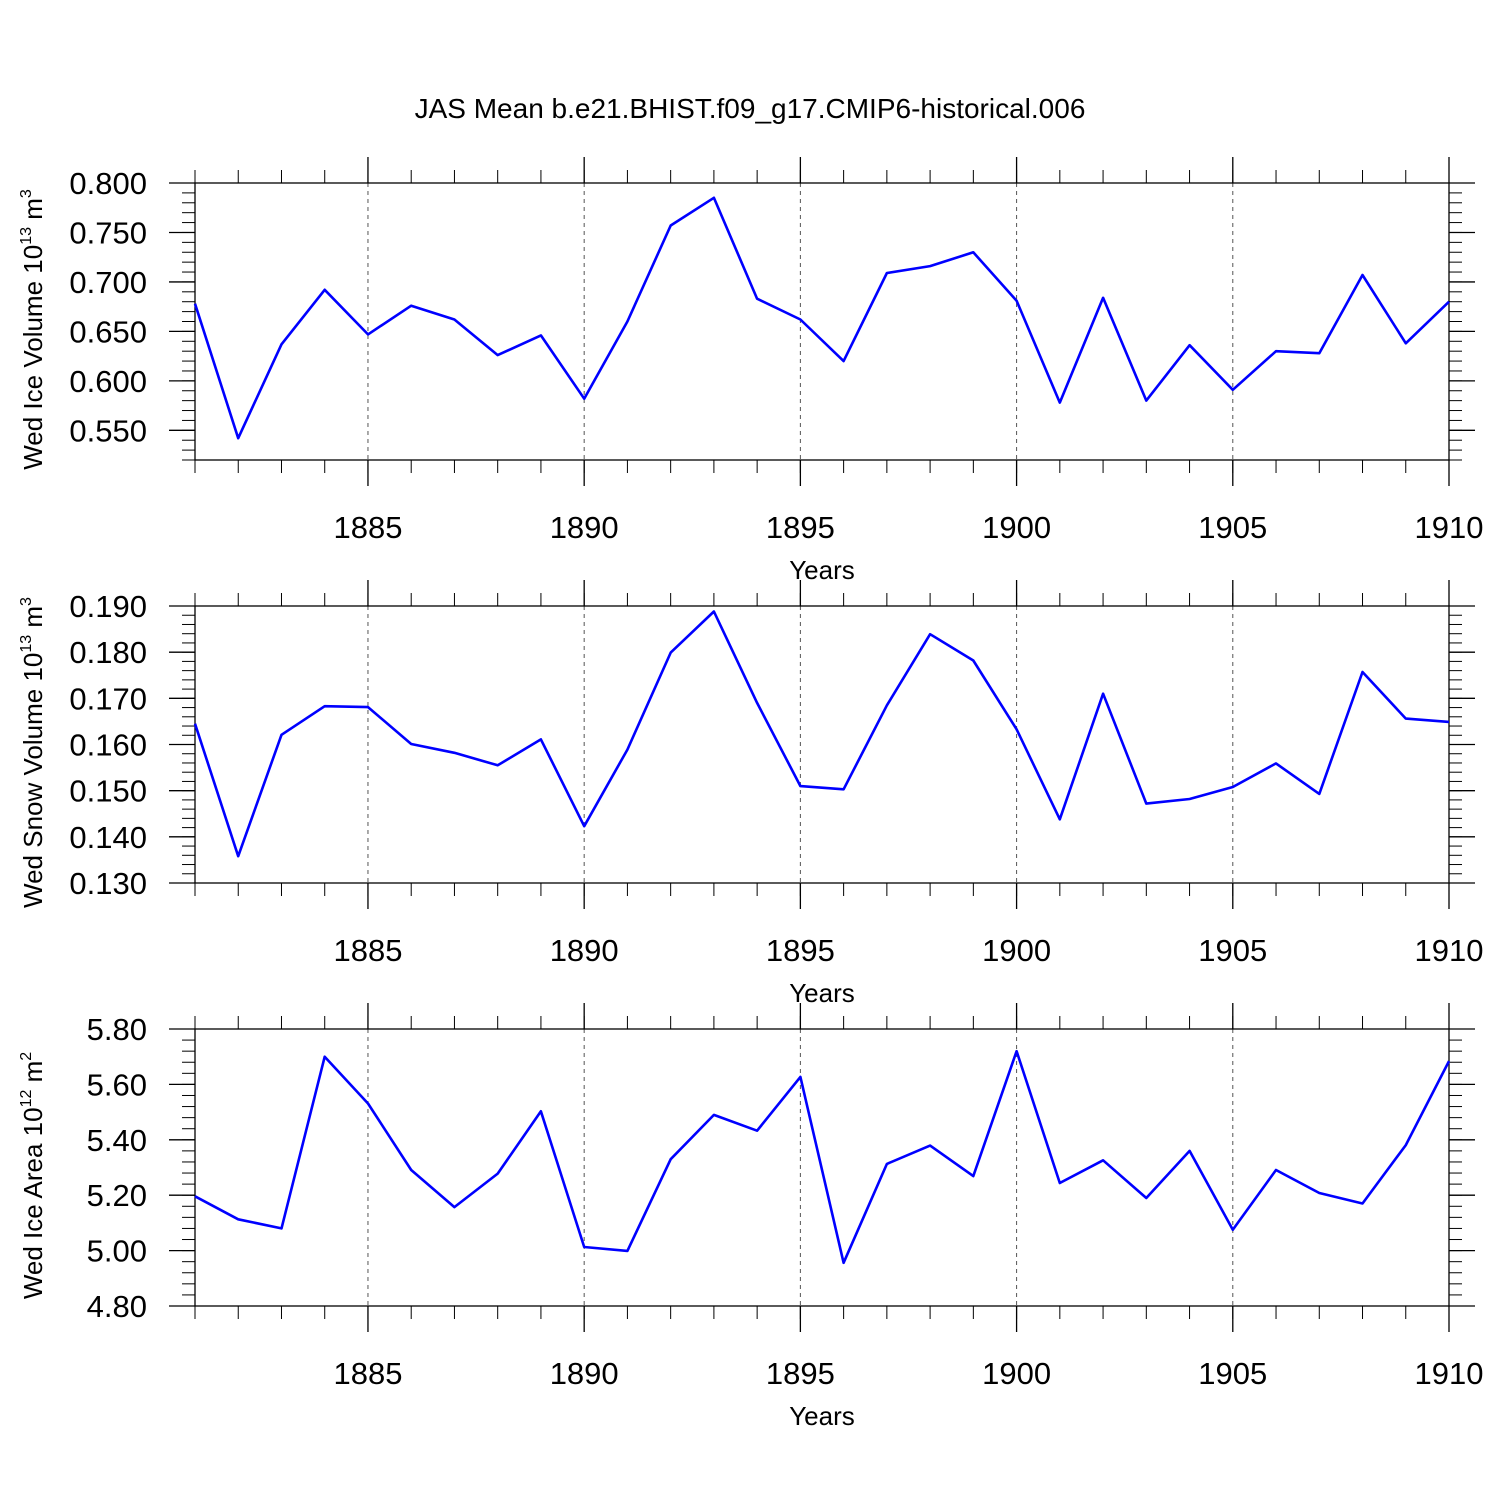  What do you see at coordinates (108, 791) in the screenshot?
I see `y-tick-label: 0.150` at bounding box center [108, 791].